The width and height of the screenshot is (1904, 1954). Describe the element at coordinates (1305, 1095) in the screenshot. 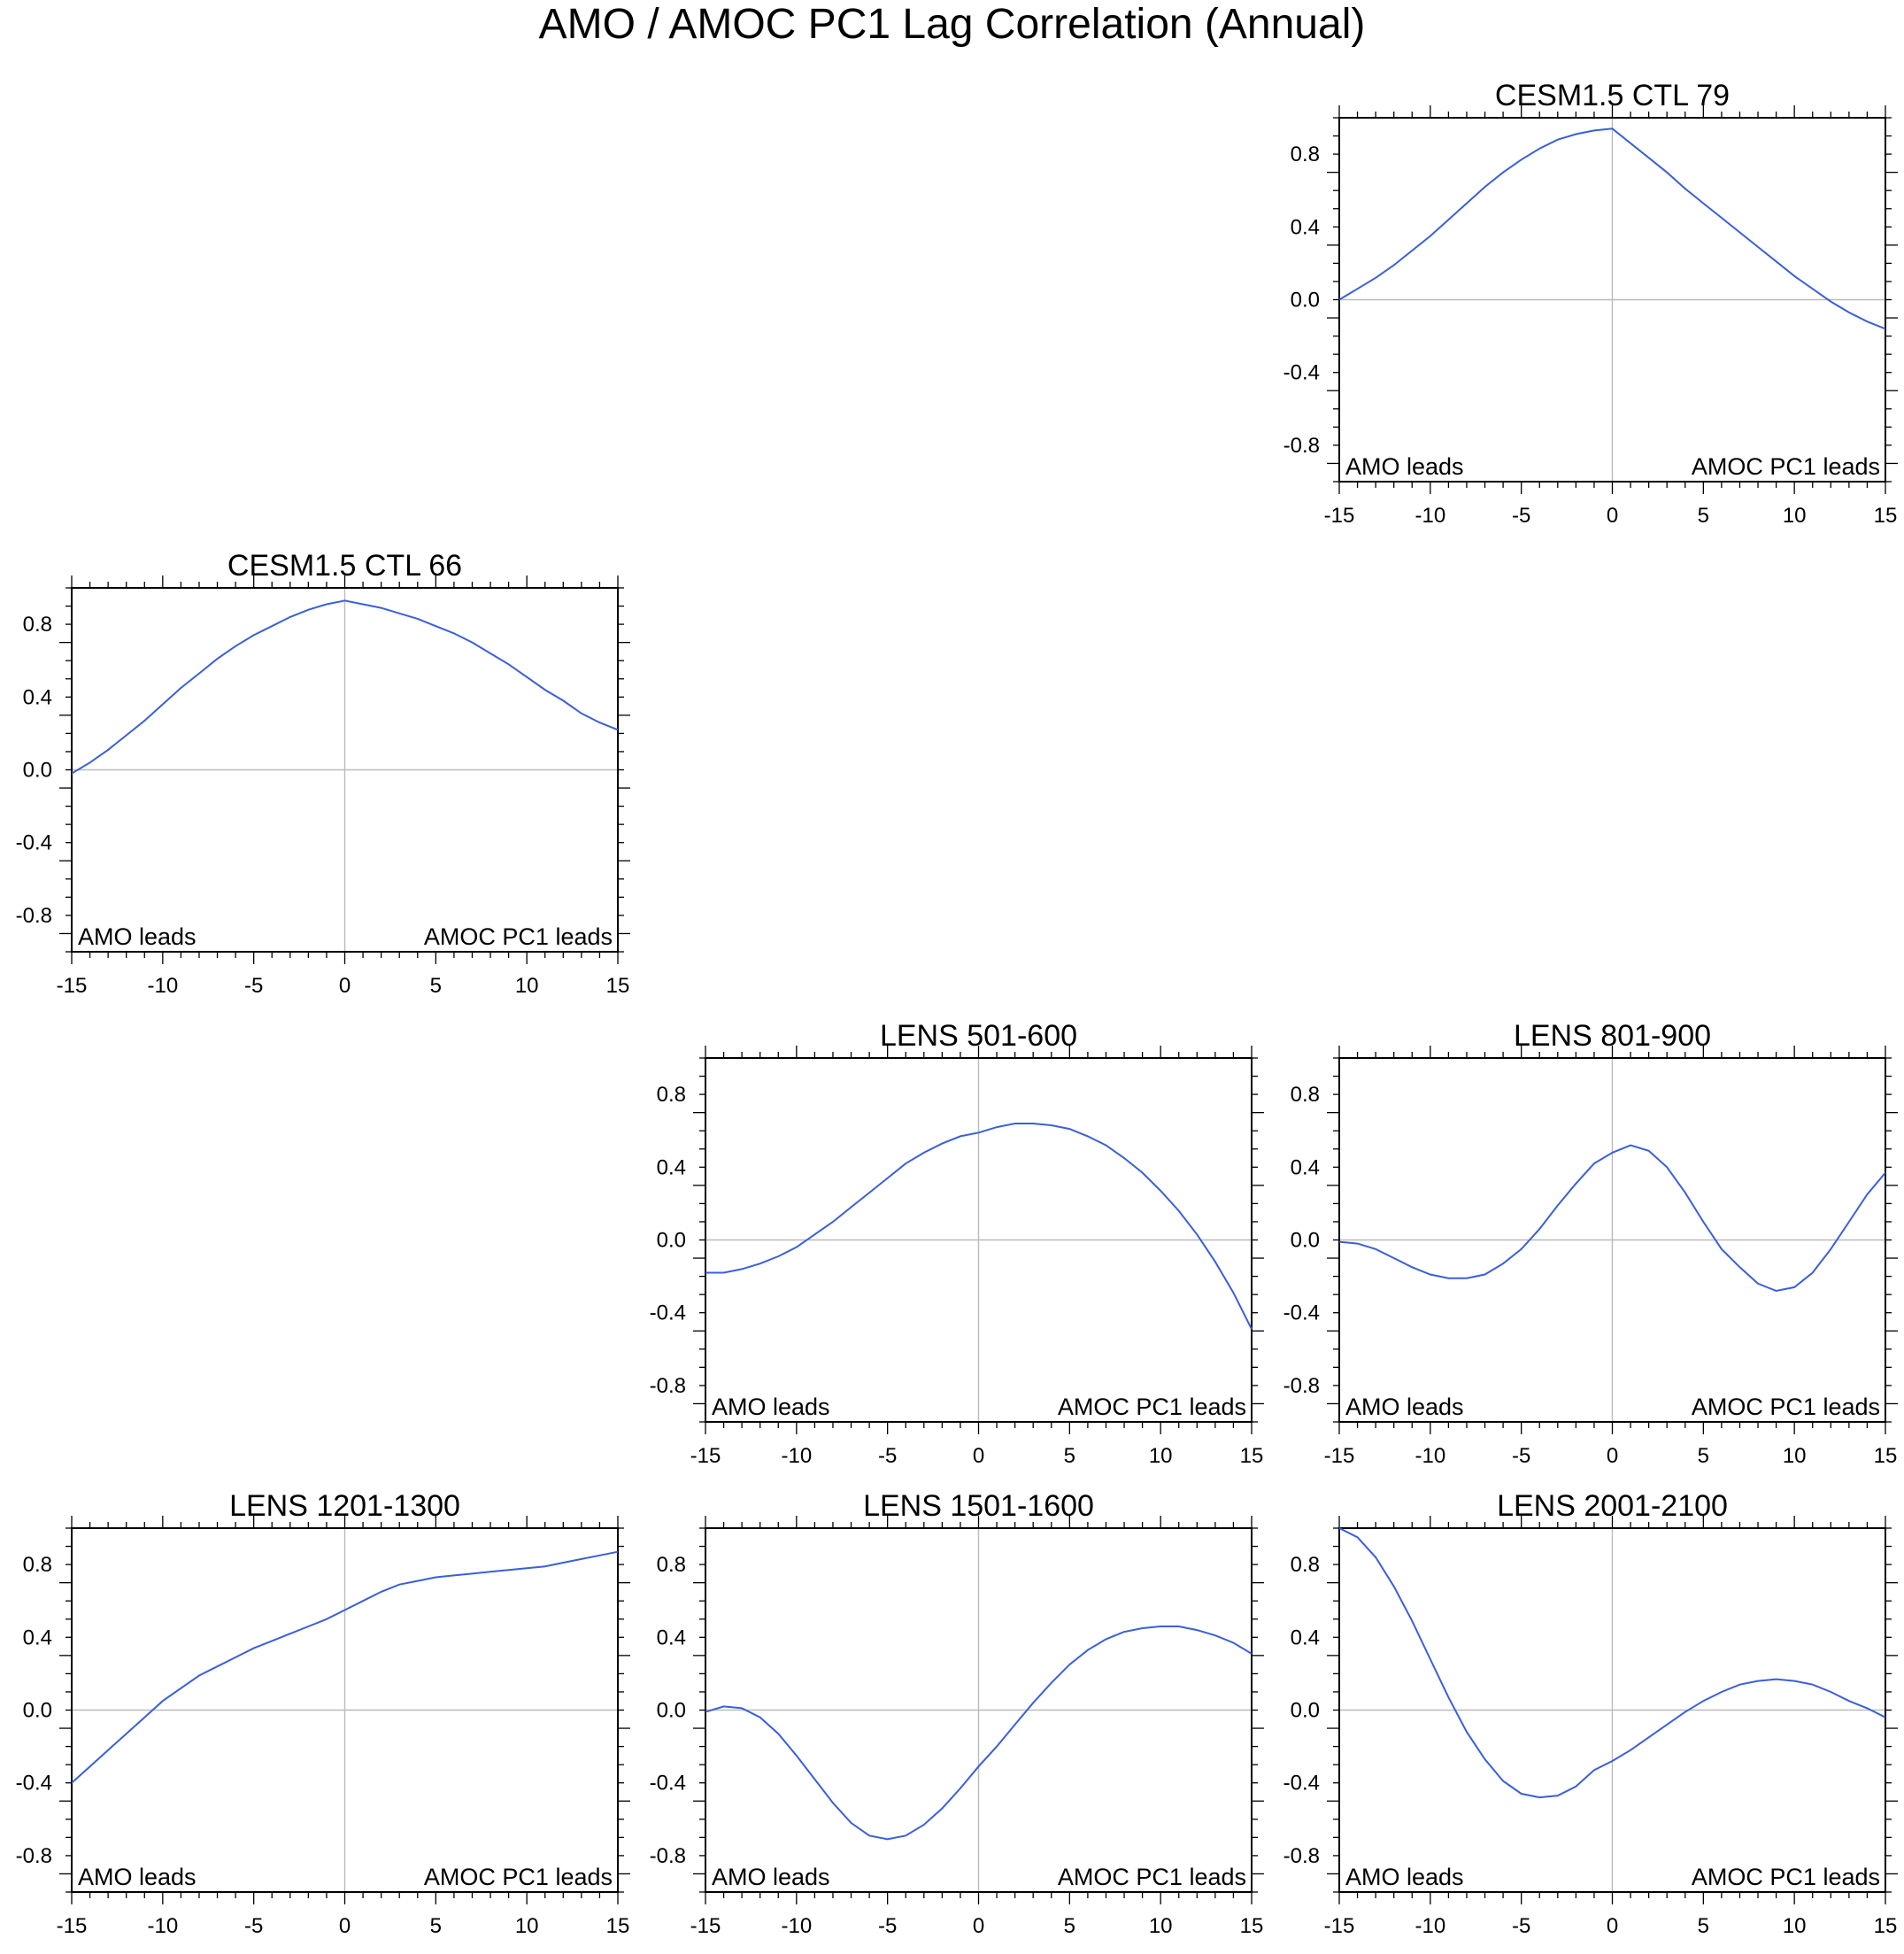

I see `panel-4-ytick-label: 0.8` at that location.